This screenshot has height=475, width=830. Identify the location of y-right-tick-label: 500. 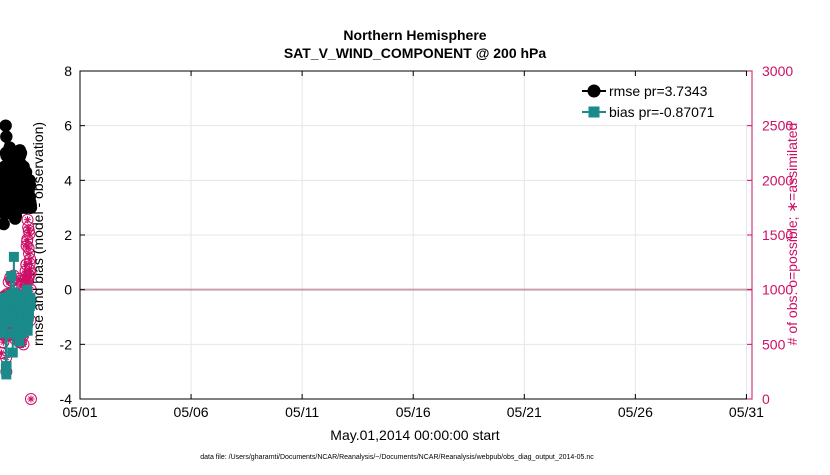
(774, 344).